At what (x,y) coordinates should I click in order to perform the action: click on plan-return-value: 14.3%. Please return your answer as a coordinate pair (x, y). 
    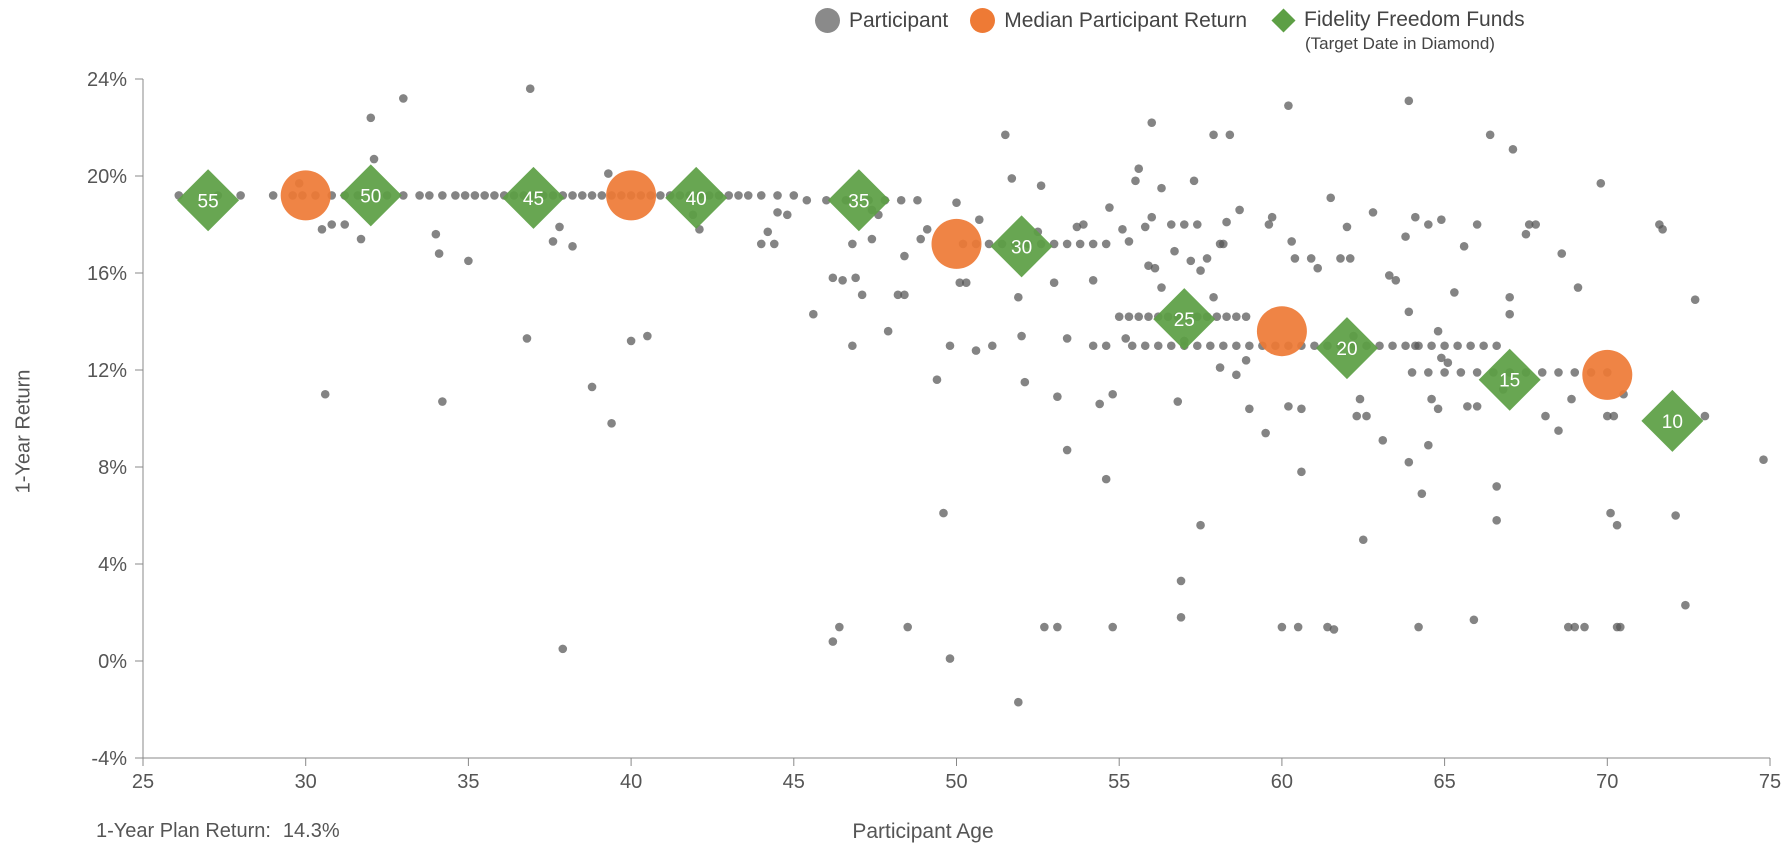
    Looking at the image, I should click on (311, 831).